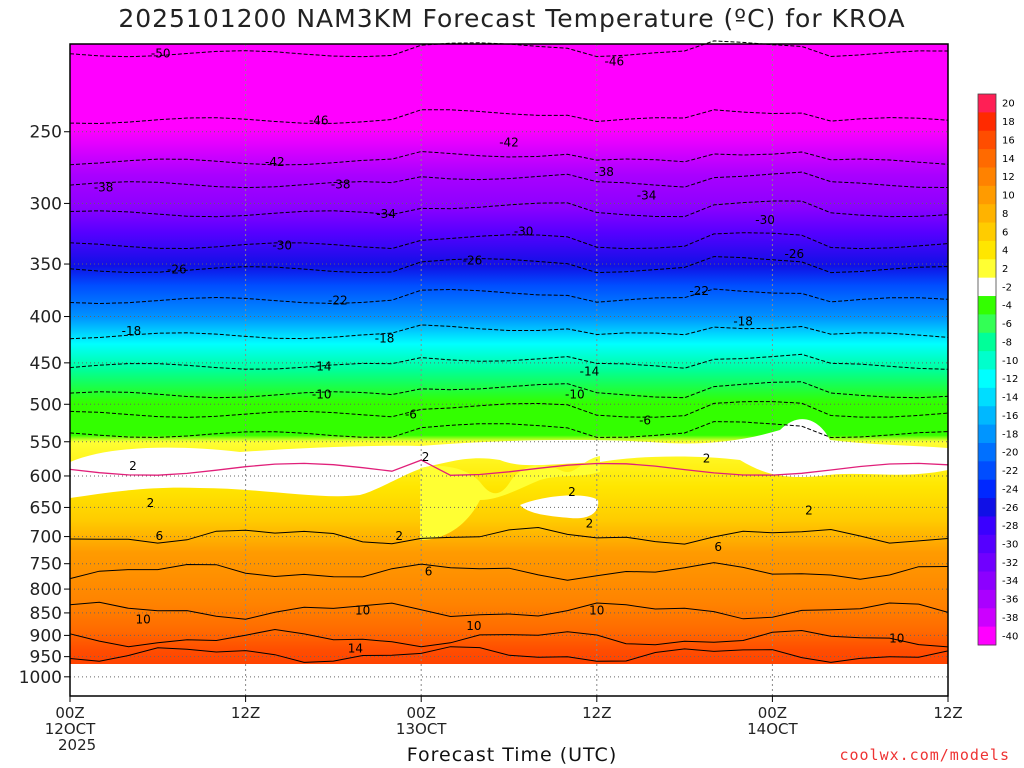  I want to click on isotherm-label: -6, so click(411, 414).